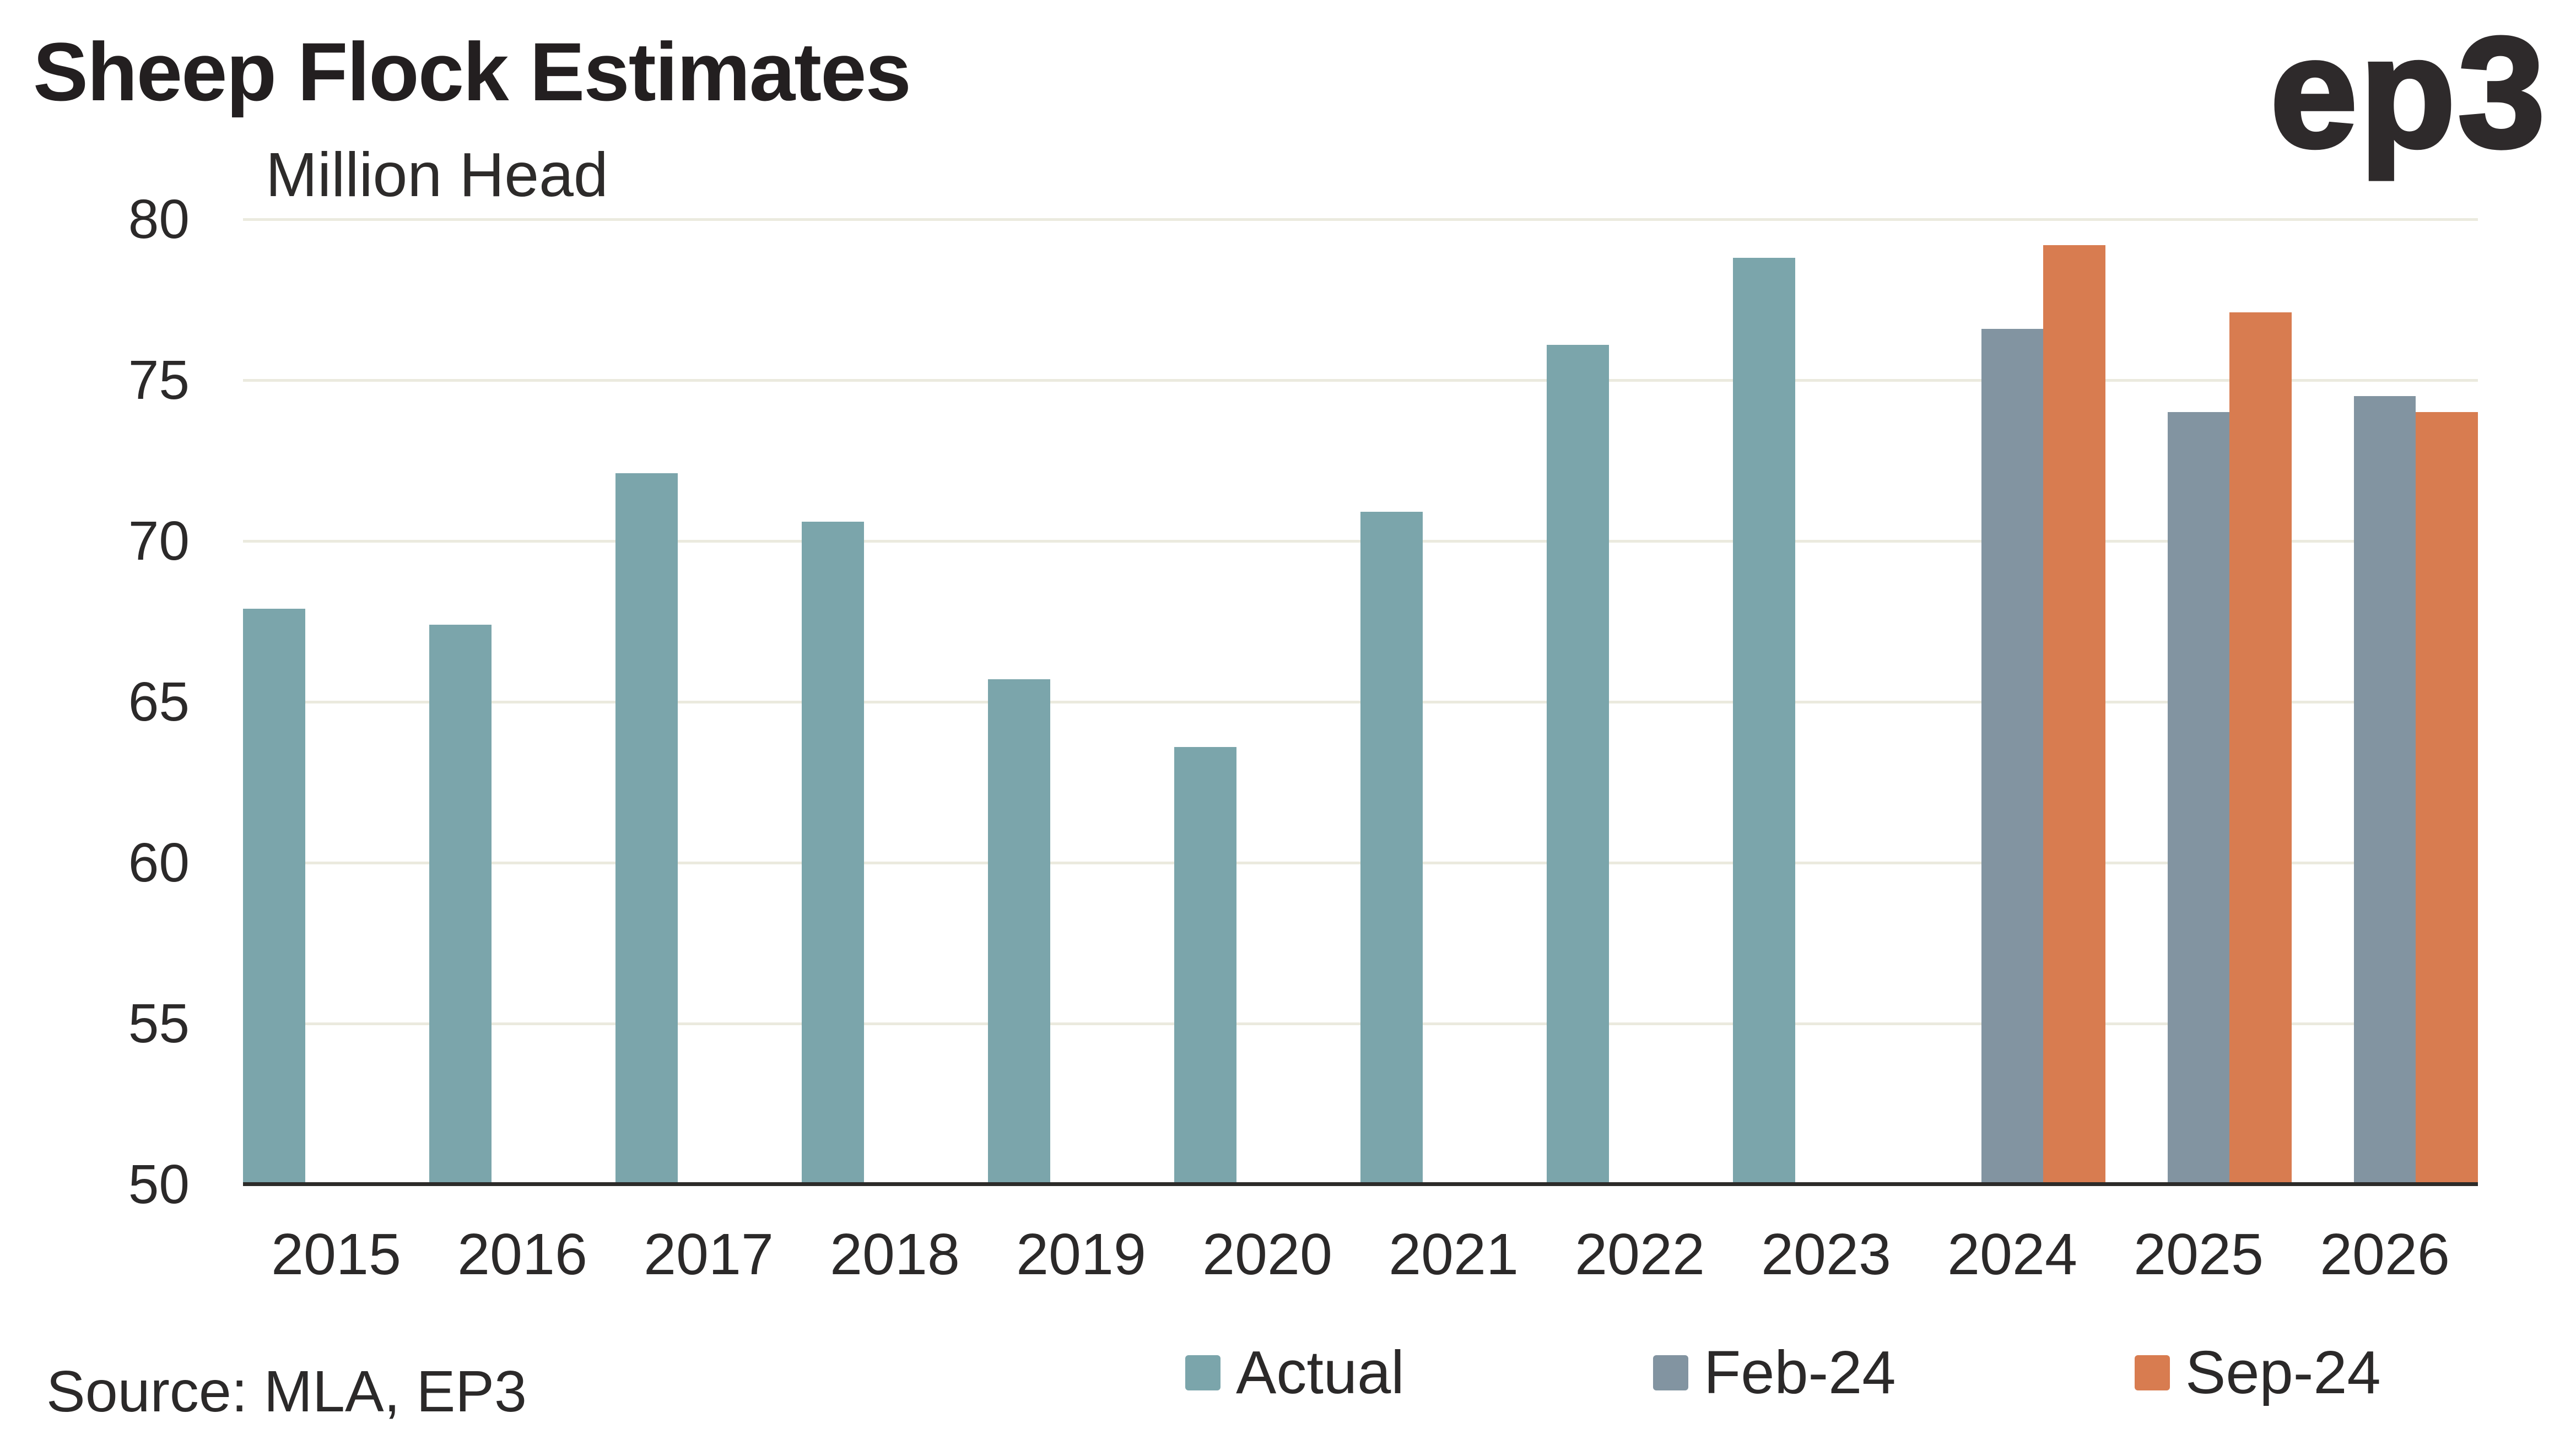 The height and width of the screenshot is (1429, 2576). I want to click on x-tick-2020: 2020, so click(1267, 1254).